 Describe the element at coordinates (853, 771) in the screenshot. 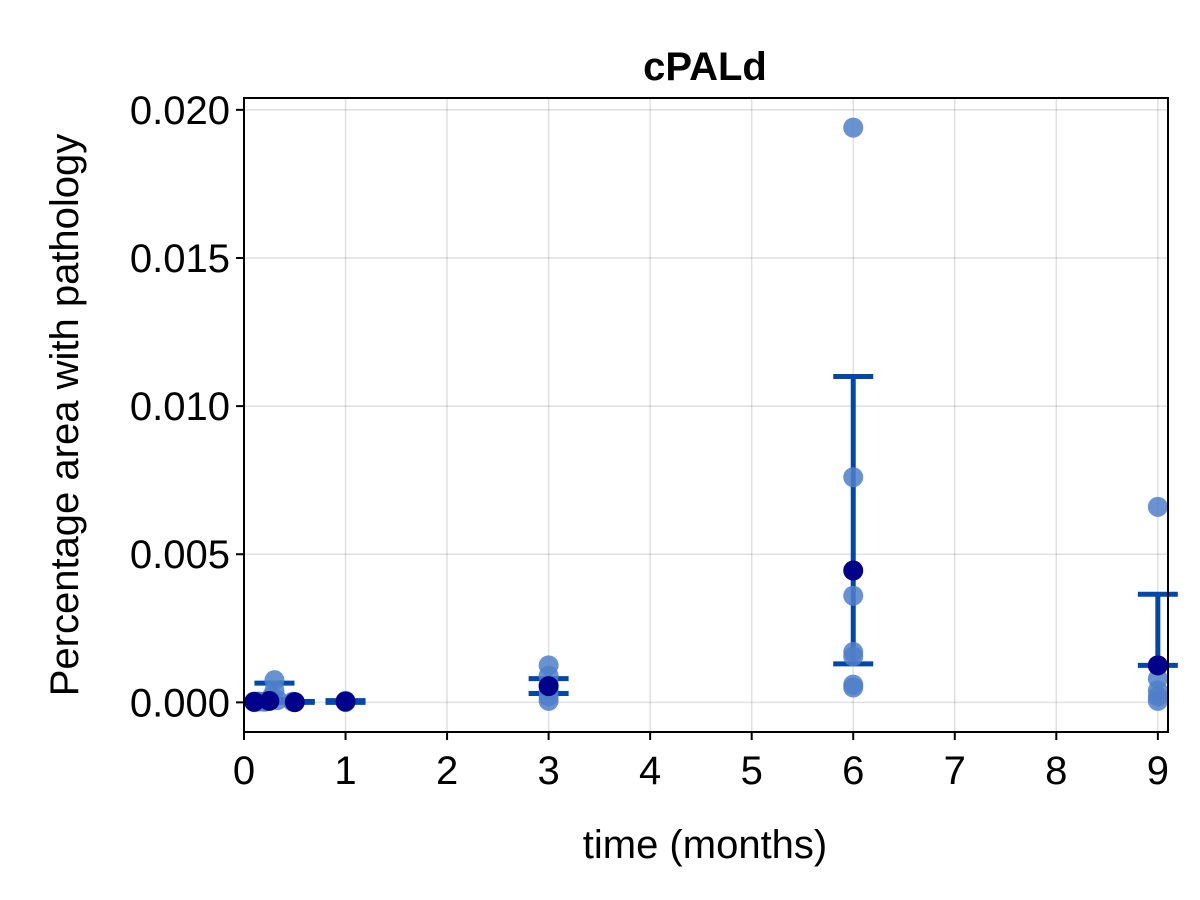

I see `x-tick-label: 6` at that location.